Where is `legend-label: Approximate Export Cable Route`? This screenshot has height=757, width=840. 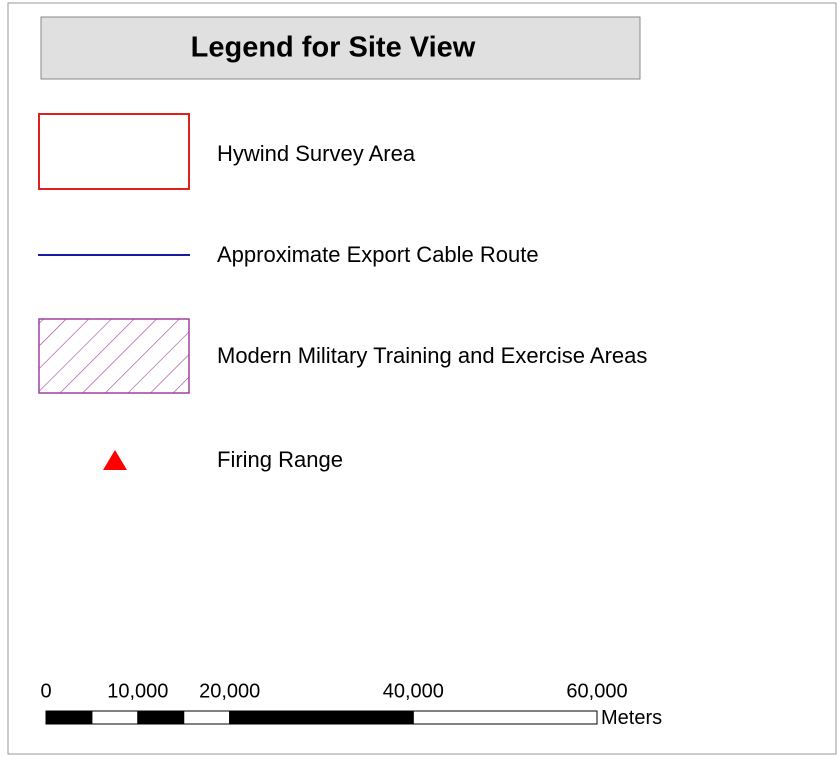
legend-label: Approximate Export Cable Route is located at coordinates (378, 254).